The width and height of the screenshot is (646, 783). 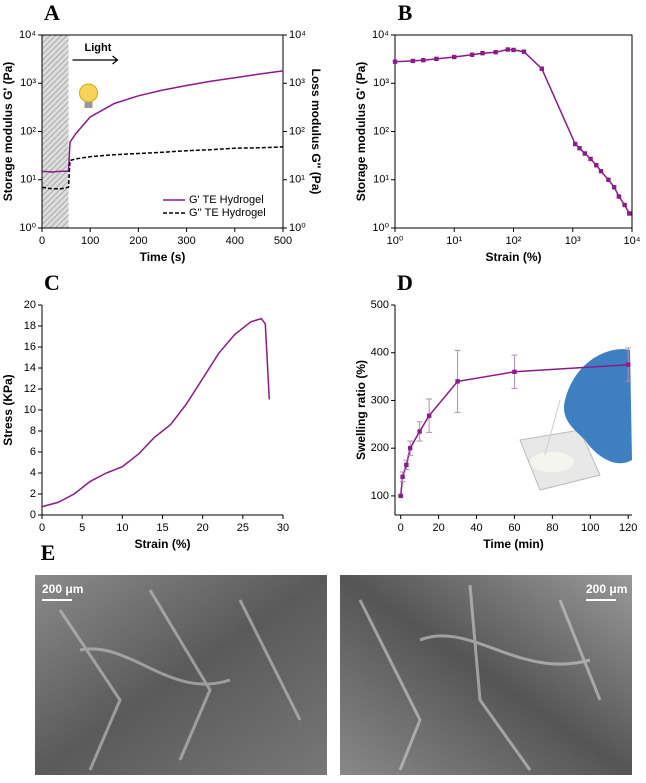 I want to click on y-tick-label: 10, so click(x=30, y=410).